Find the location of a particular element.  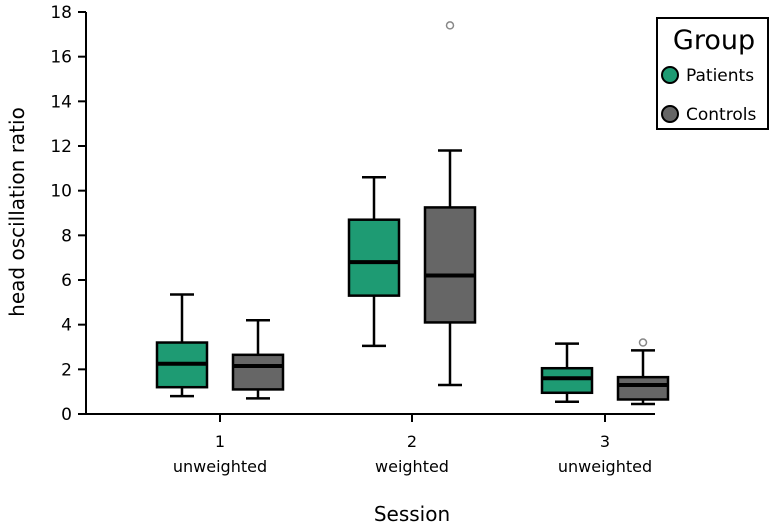

box-patients-session-2-box is located at coordinates (374, 257).